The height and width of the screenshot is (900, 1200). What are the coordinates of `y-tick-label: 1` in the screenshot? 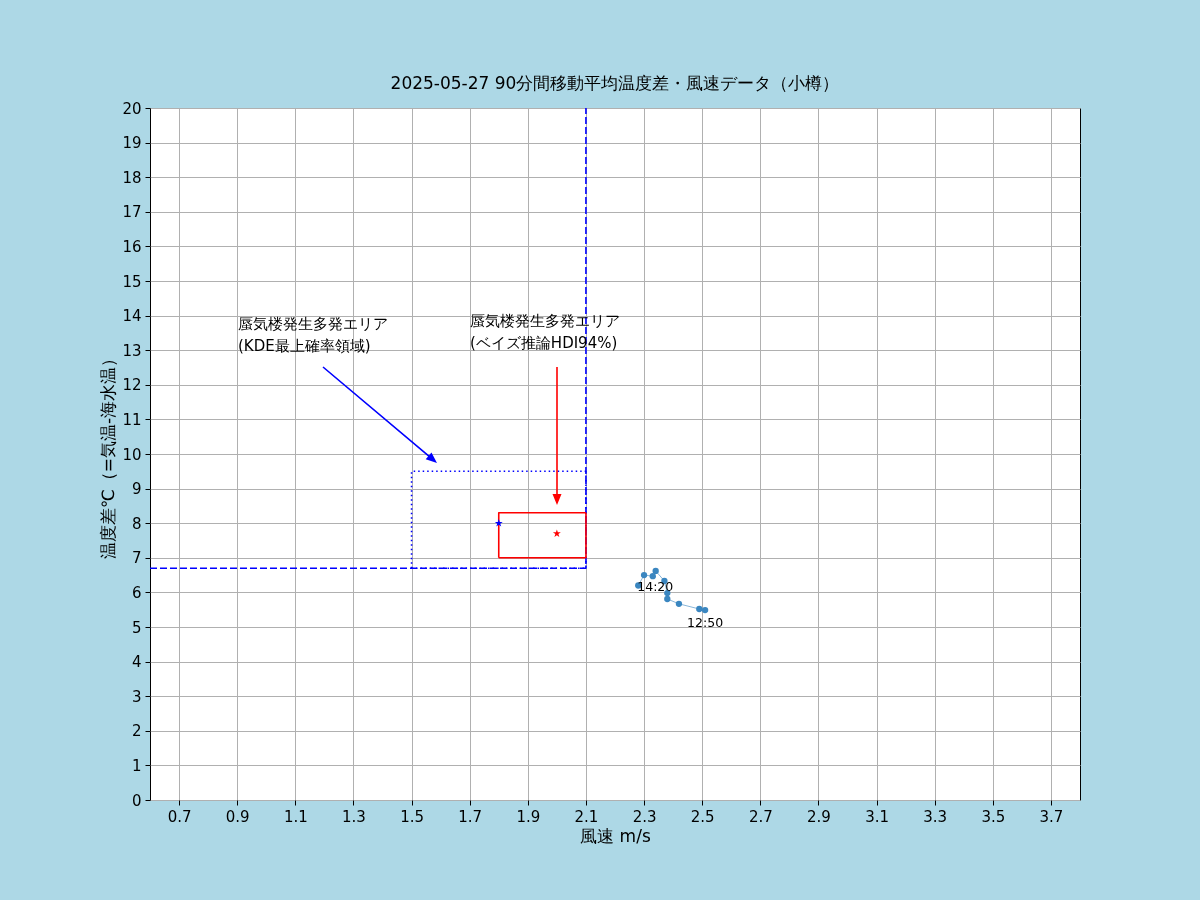 It's located at (136, 765).